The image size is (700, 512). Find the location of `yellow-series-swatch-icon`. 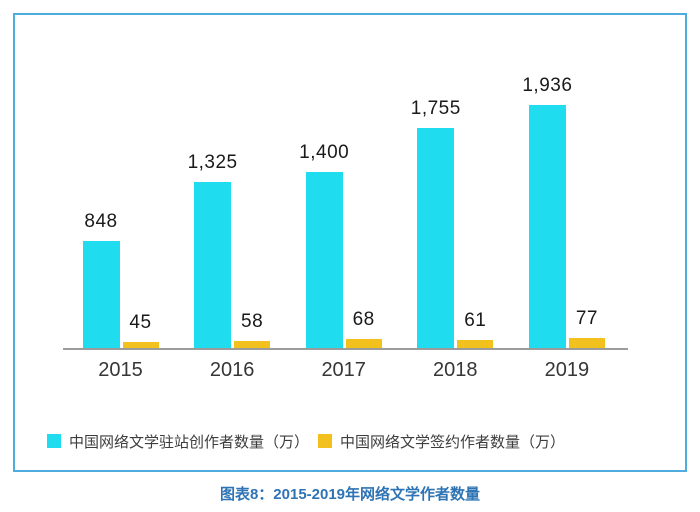

yellow-series-swatch-icon is located at coordinates (325, 441).